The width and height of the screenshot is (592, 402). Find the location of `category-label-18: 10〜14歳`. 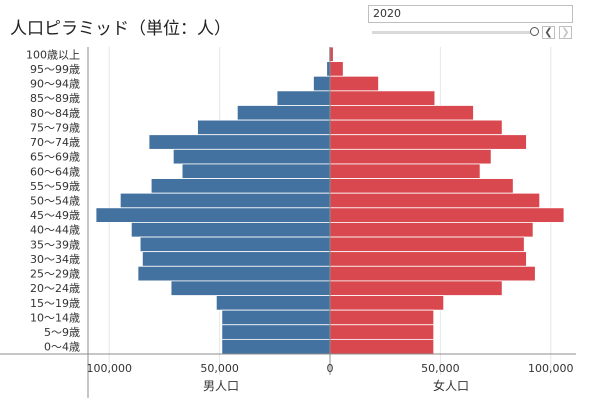

category-label-18: 10〜14歳 is located at coordinates (55, 317).